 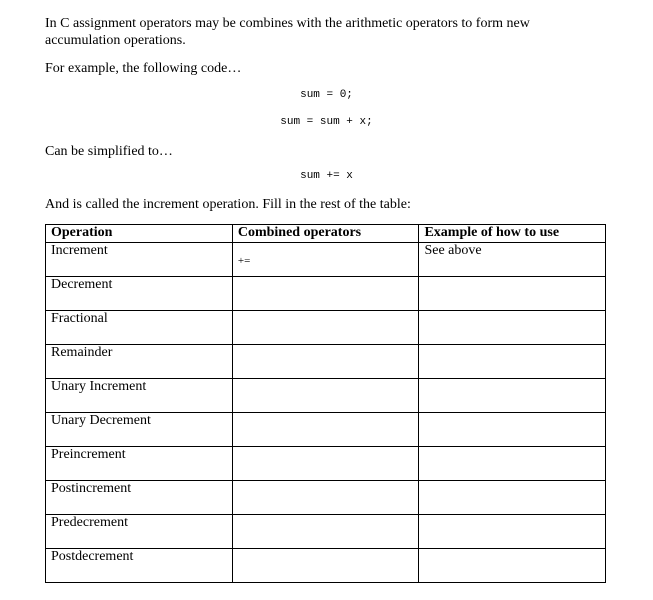 What do you see at coordinates (139, 293) in the screenshot?
I see `operation-cell: Decrement` at bounding box center [139, 293].